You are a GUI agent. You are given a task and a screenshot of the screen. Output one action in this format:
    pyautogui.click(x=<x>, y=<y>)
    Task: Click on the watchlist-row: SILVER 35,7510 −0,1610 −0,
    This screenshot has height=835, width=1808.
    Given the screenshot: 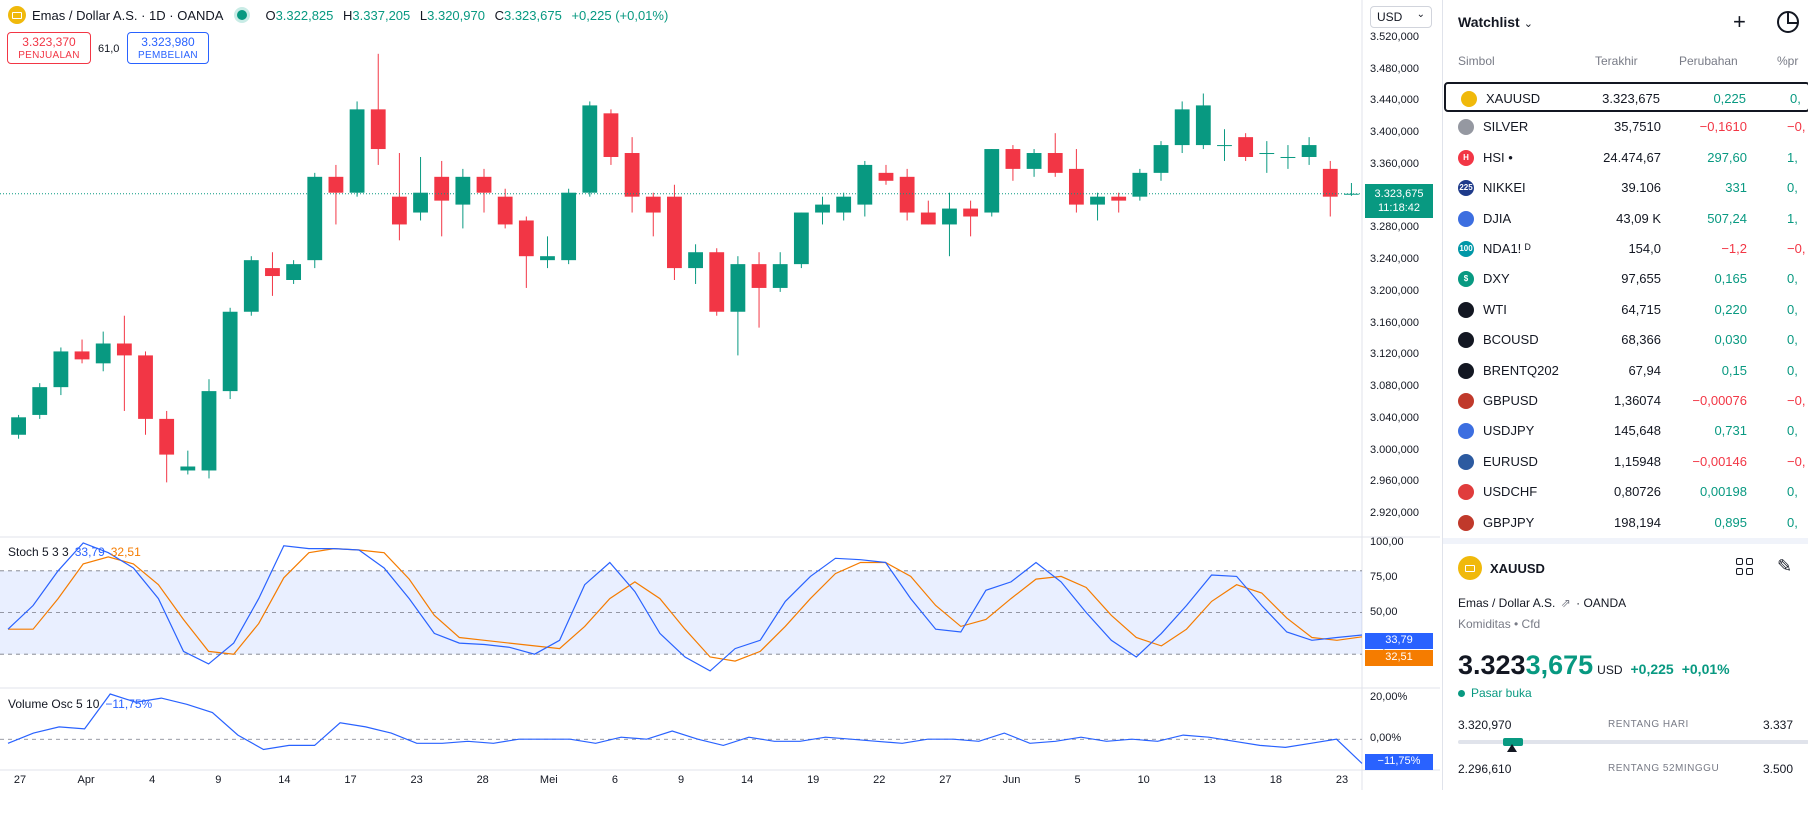 What is the action you would take?
    pyautogui.click(x=1625, y=127)
    